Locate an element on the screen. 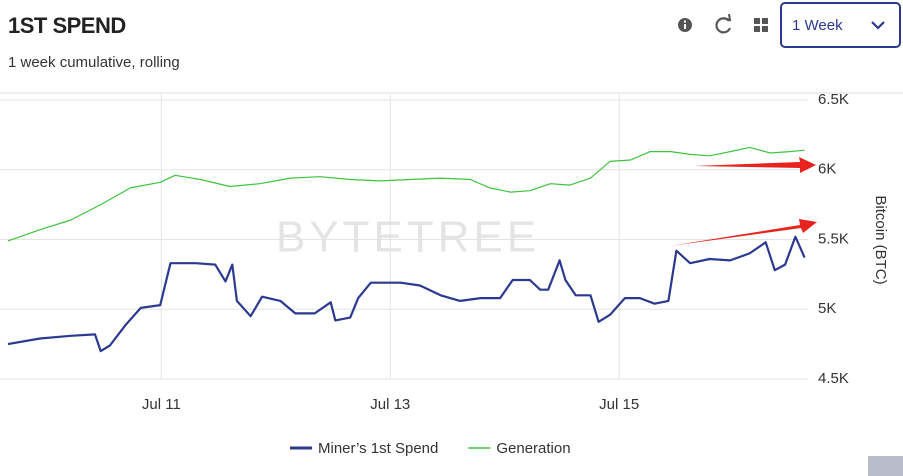 This screenshot has width=903, height=476. y-tick-label: 5K is located at coordinates (827, 308).